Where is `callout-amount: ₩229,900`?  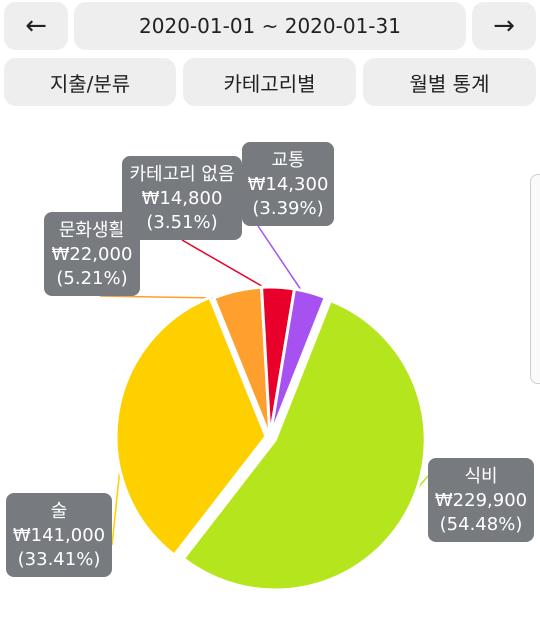
callout-amount: ₩229,900 is located at coordinates (481, 500).